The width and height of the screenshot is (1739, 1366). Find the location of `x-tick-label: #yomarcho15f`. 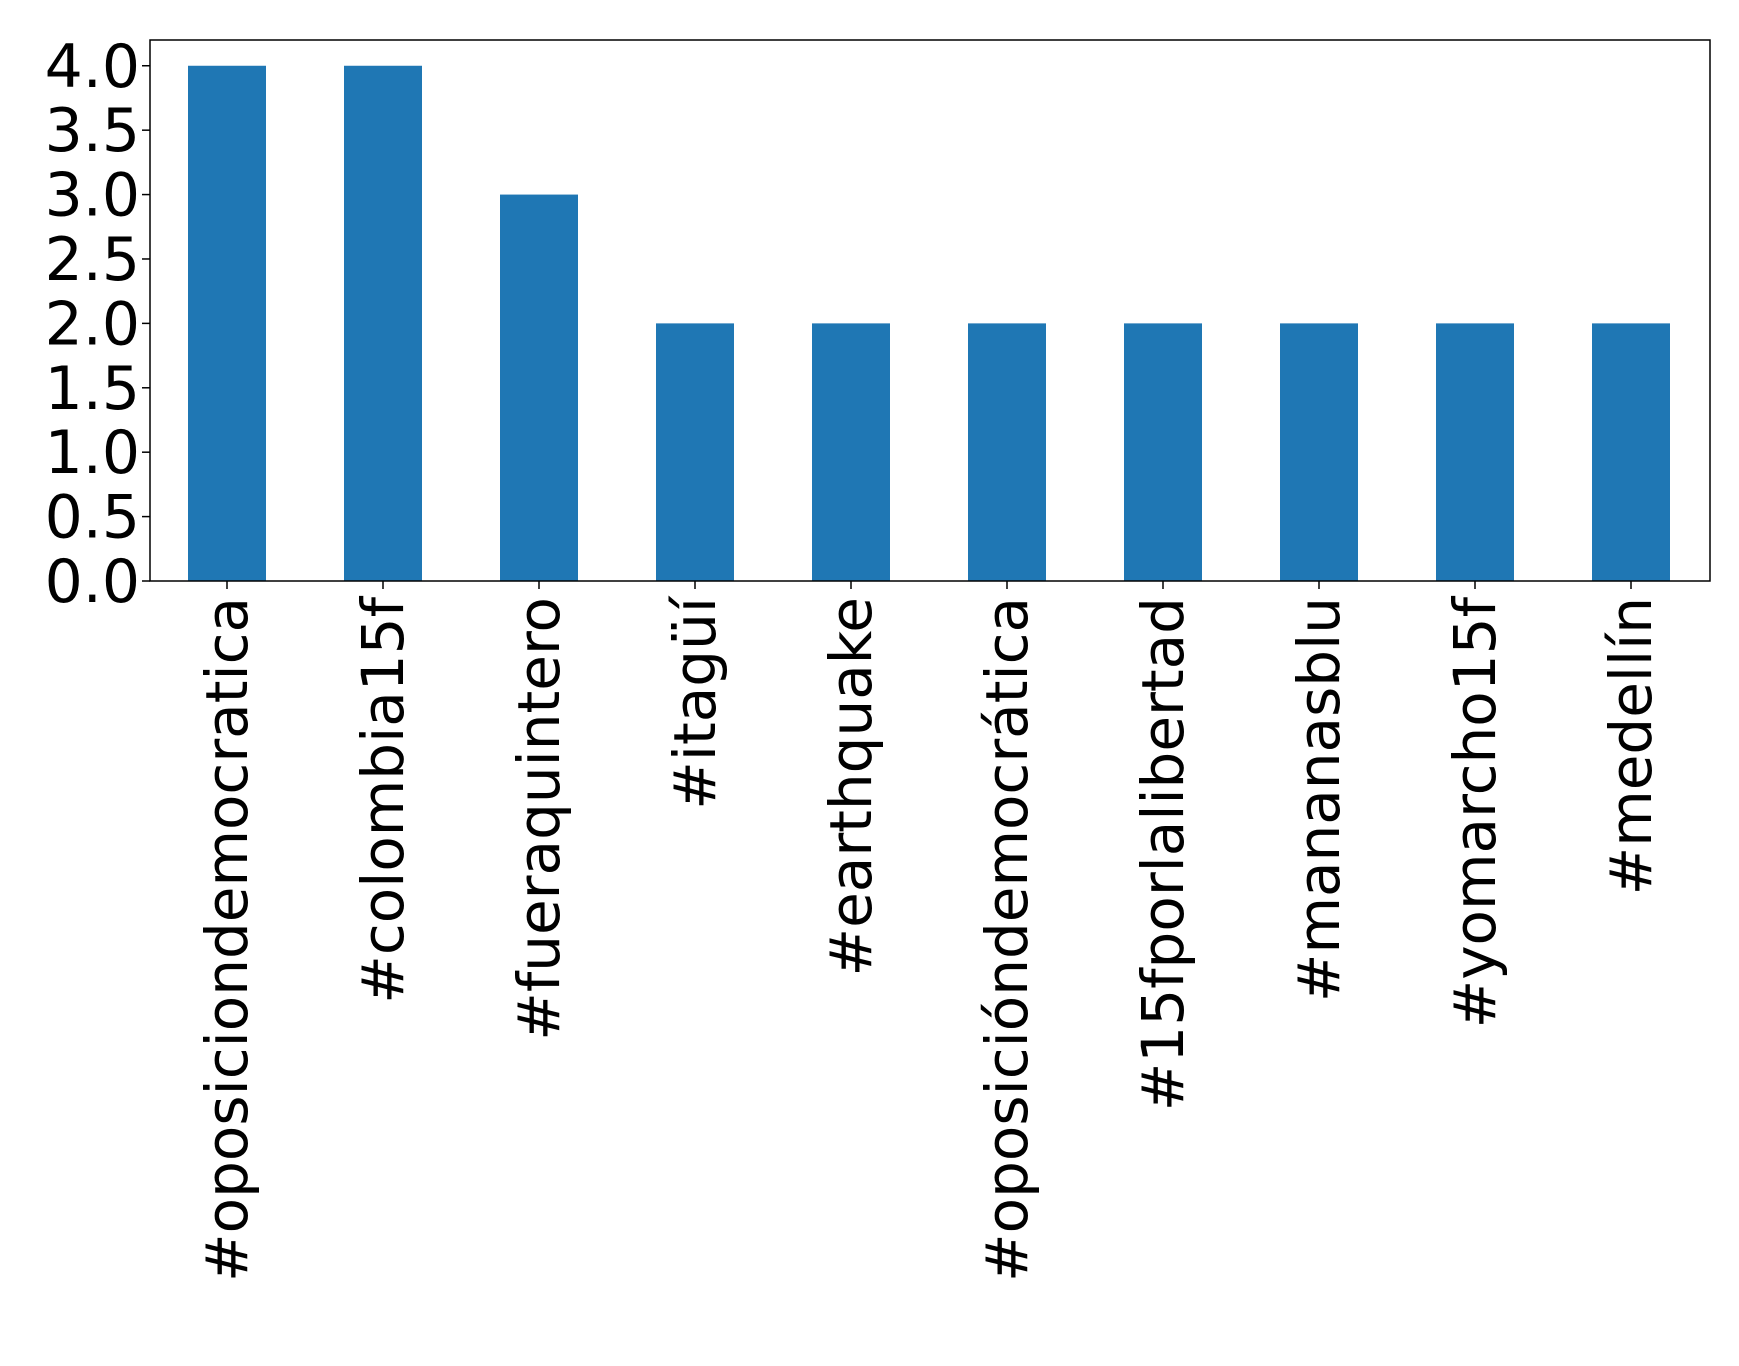

x-tick-label: #yomarcho15f is located at coordinates (1475, 811).